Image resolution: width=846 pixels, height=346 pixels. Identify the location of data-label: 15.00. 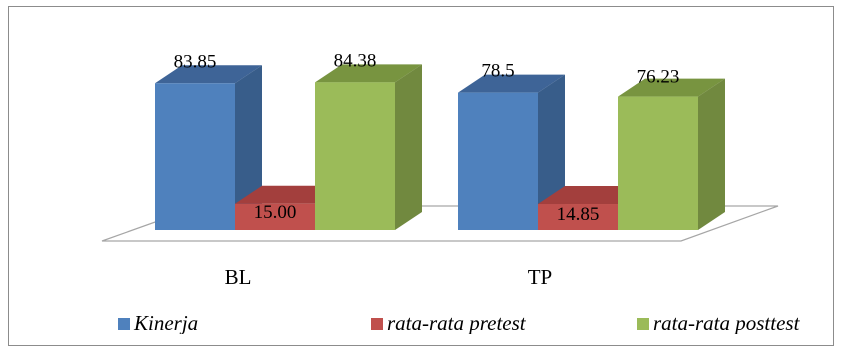
(275, 212).